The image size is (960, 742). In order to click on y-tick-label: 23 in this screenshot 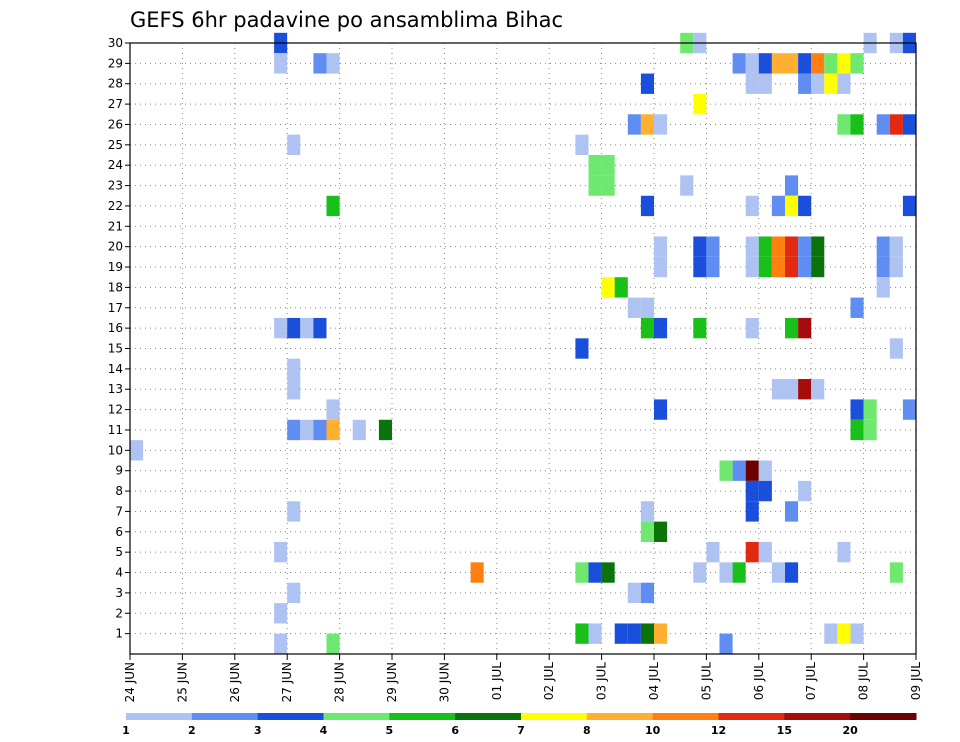, I will do `click(115, 186)`.